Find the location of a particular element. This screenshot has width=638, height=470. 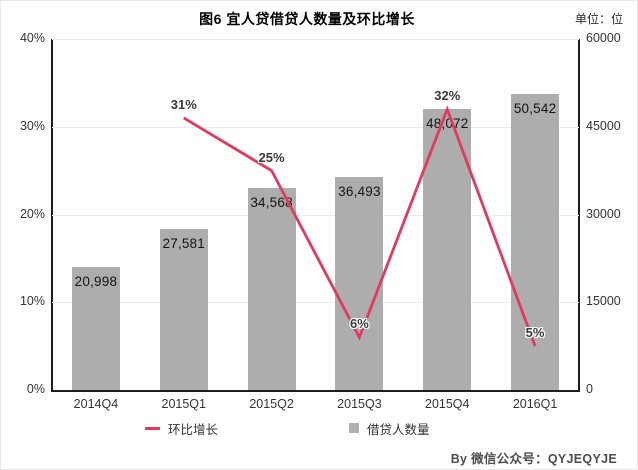

square-icon is located at coordinates (354, 428).